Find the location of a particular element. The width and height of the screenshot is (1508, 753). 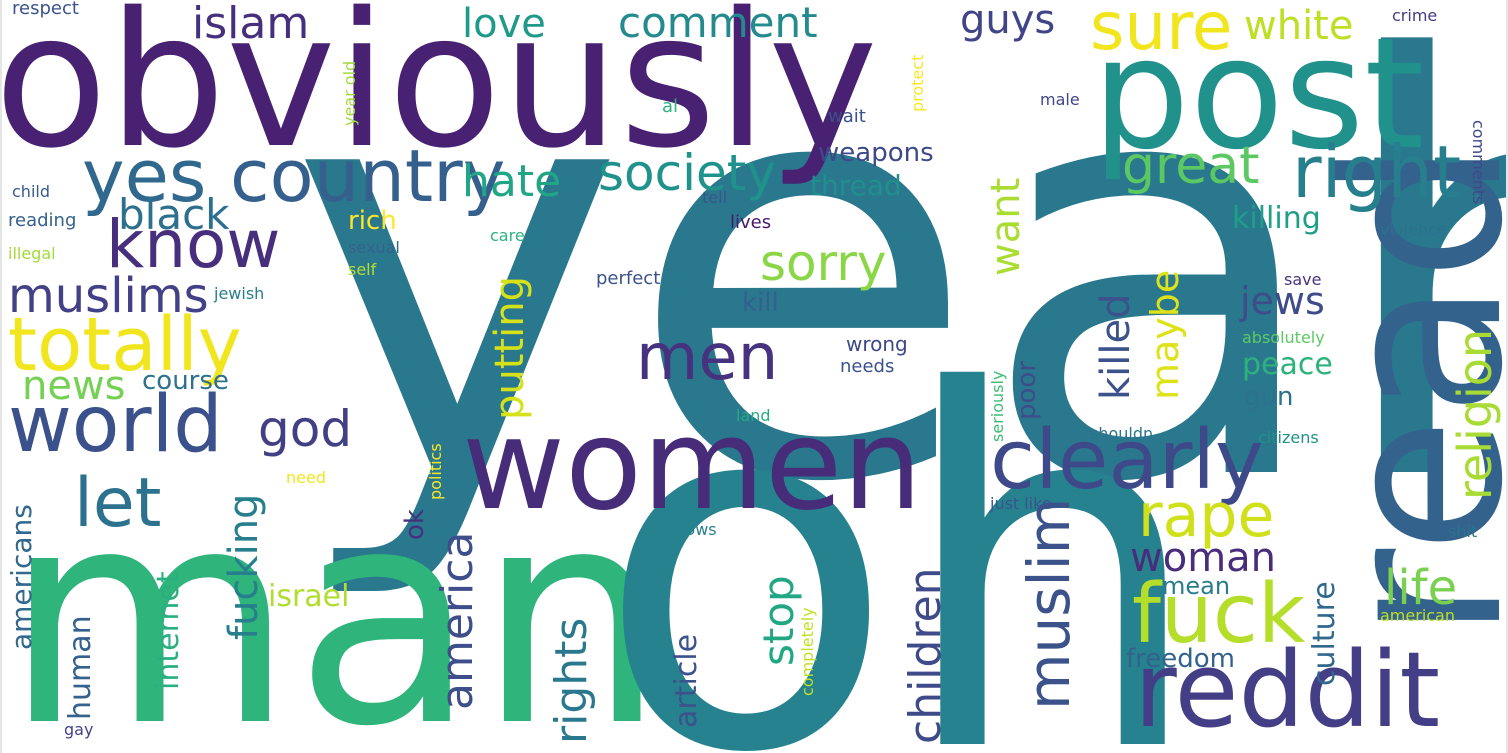

word-sure: sure is located at coordinates (1161, 32).